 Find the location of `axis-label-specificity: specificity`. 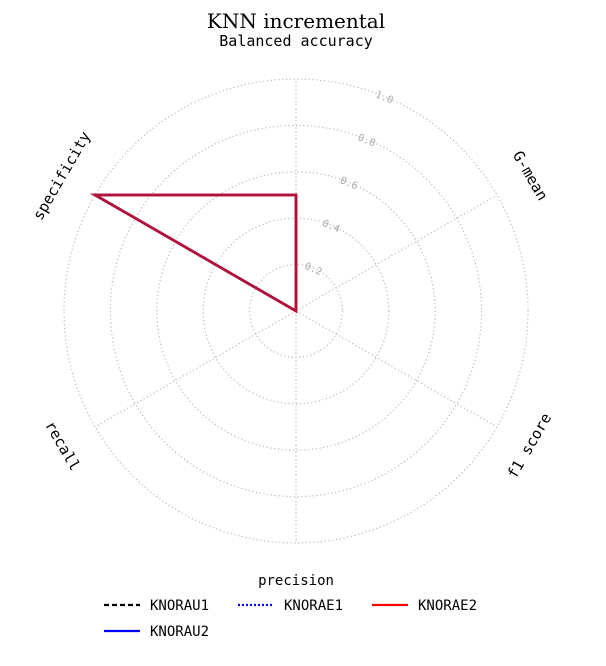

axis-label-specificity: specificity is located at coordinates (61, 175).